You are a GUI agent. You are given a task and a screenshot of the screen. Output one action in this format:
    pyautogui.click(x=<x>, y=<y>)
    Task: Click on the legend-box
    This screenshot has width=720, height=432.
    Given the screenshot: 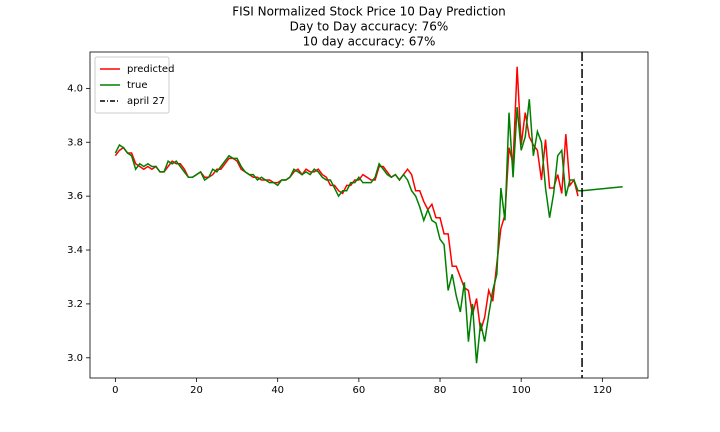 What is the action you would take?
    pyautogui.click(x=132, y=85)
    